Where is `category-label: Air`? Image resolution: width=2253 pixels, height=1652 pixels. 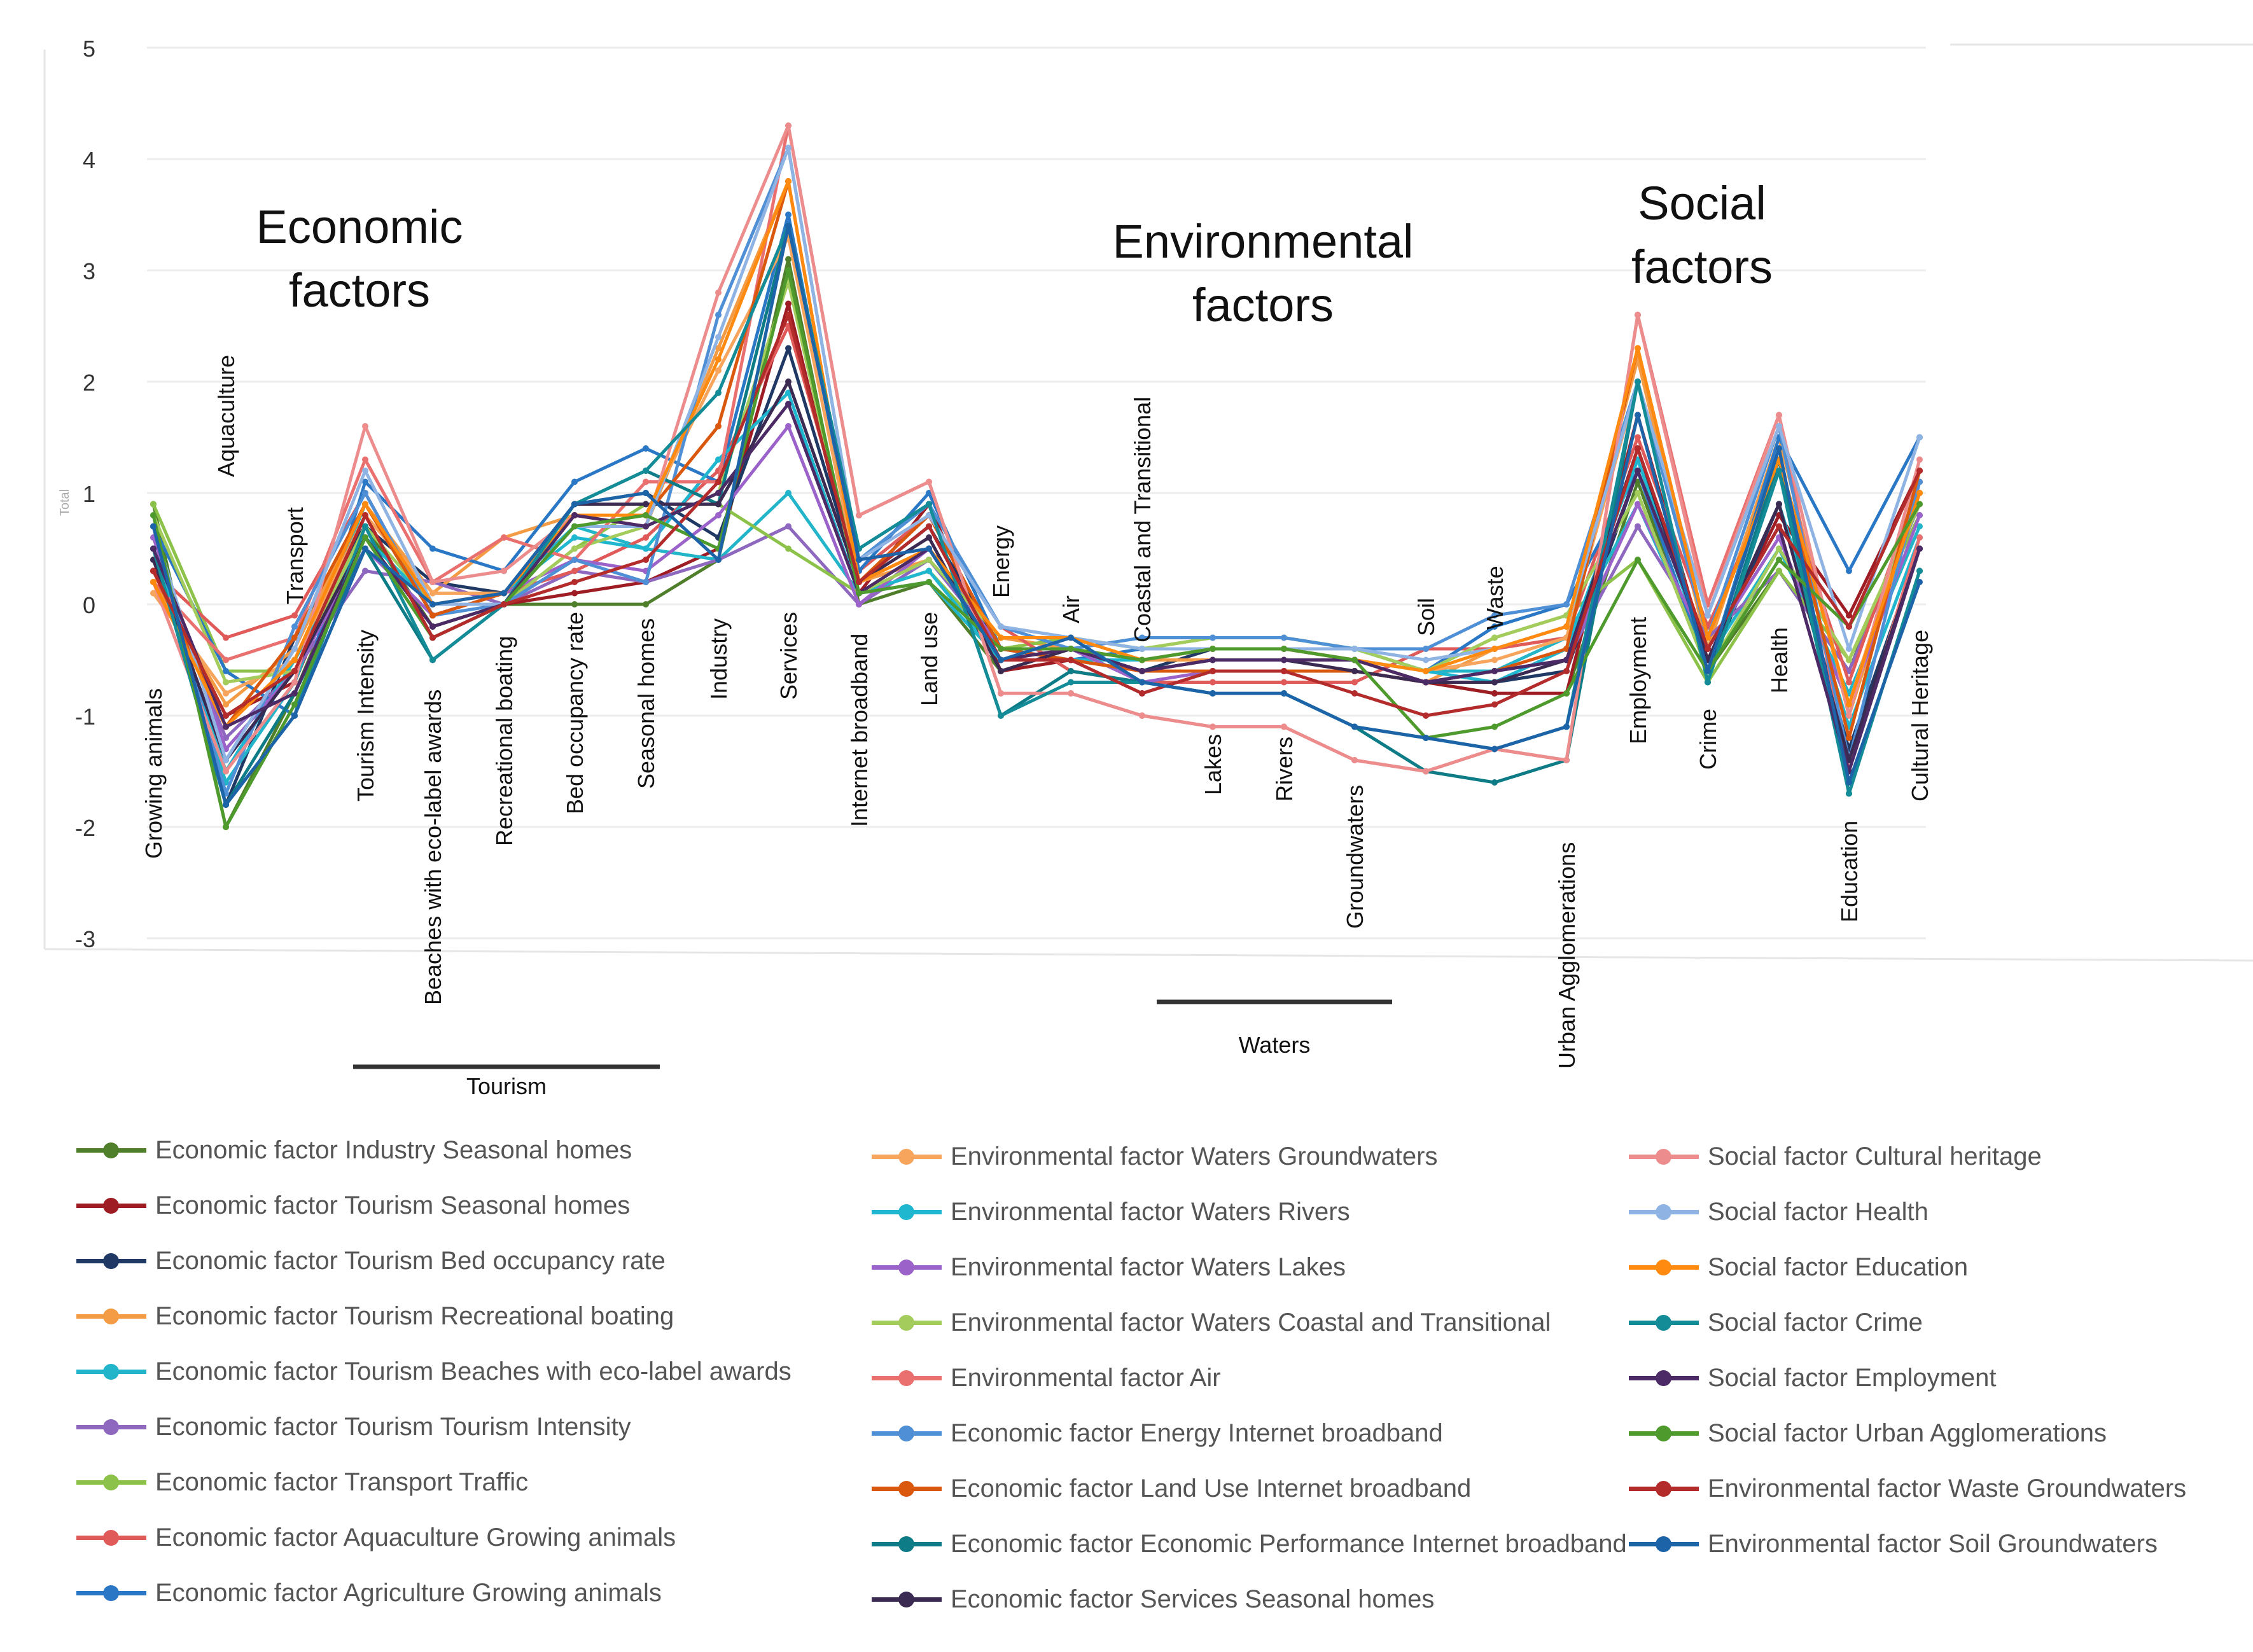
category-label: Air is located at coordinates (1071, 609).